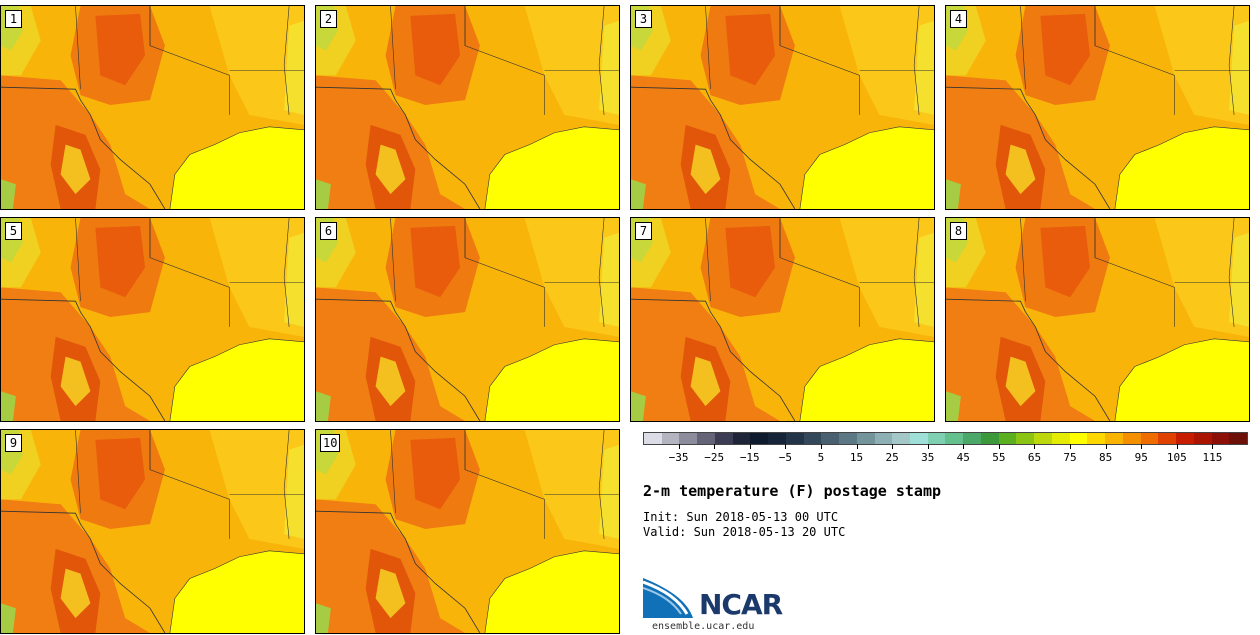  Describe the element at coordinates (856, 457) in the screenshot. I see `colorbar-tick-label: 15` at that location.